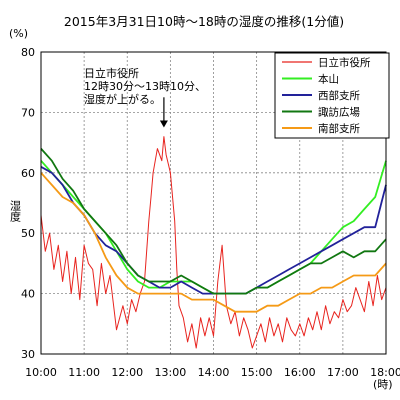  I want to click on x-tick-label: 11:00, so click(84, 372).